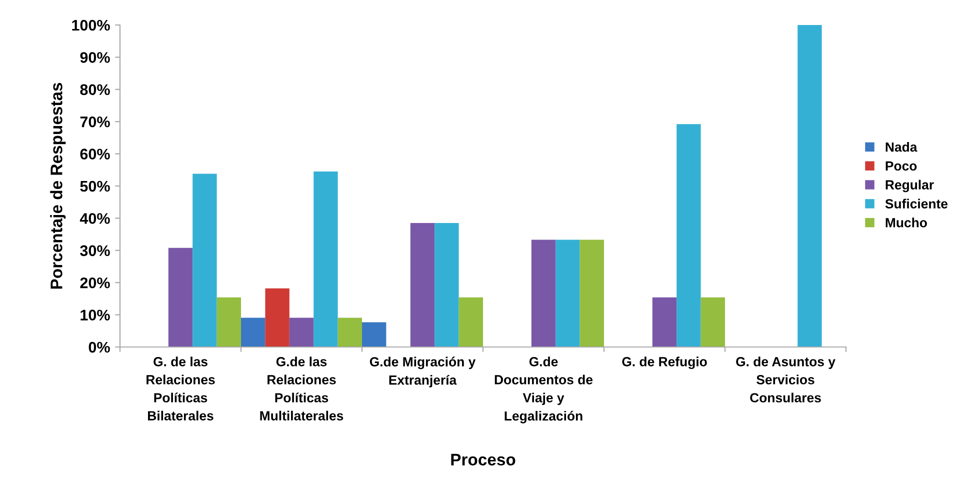 The height and width of the screenshot is (485, 960). What do you see at coordinates (95, 122) in the screenshot?
I see `y-tick-label: 70%` at bounding box center [95, 122].